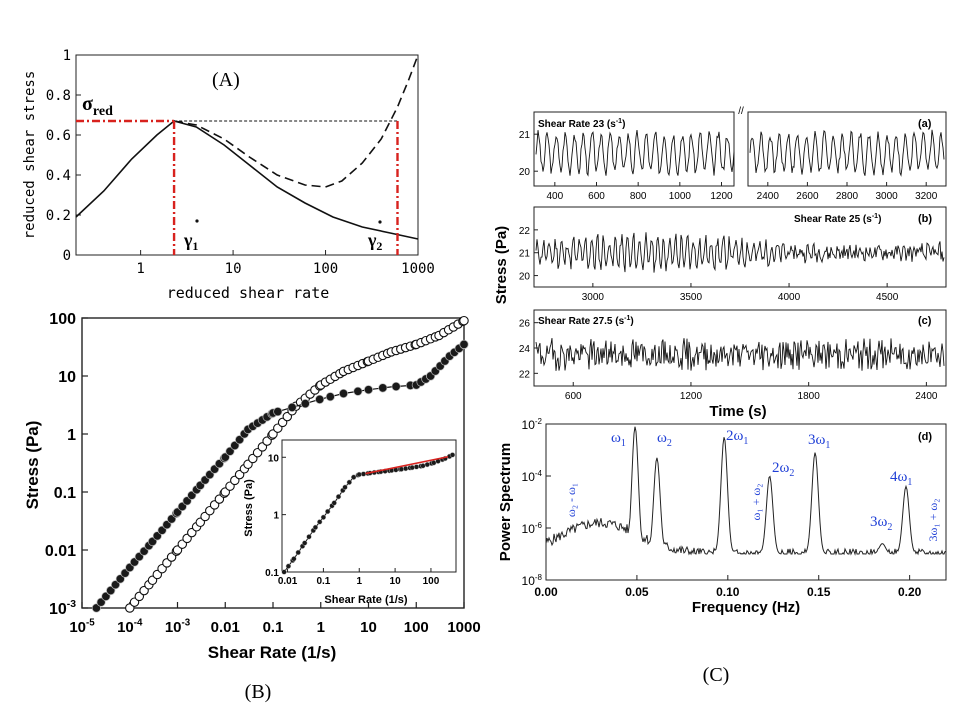  What do you see at coordinates (532, 424) in the screenshot?
I see `spectrum-ytick-label: 10⁻²` at bounding box center [532, 424].